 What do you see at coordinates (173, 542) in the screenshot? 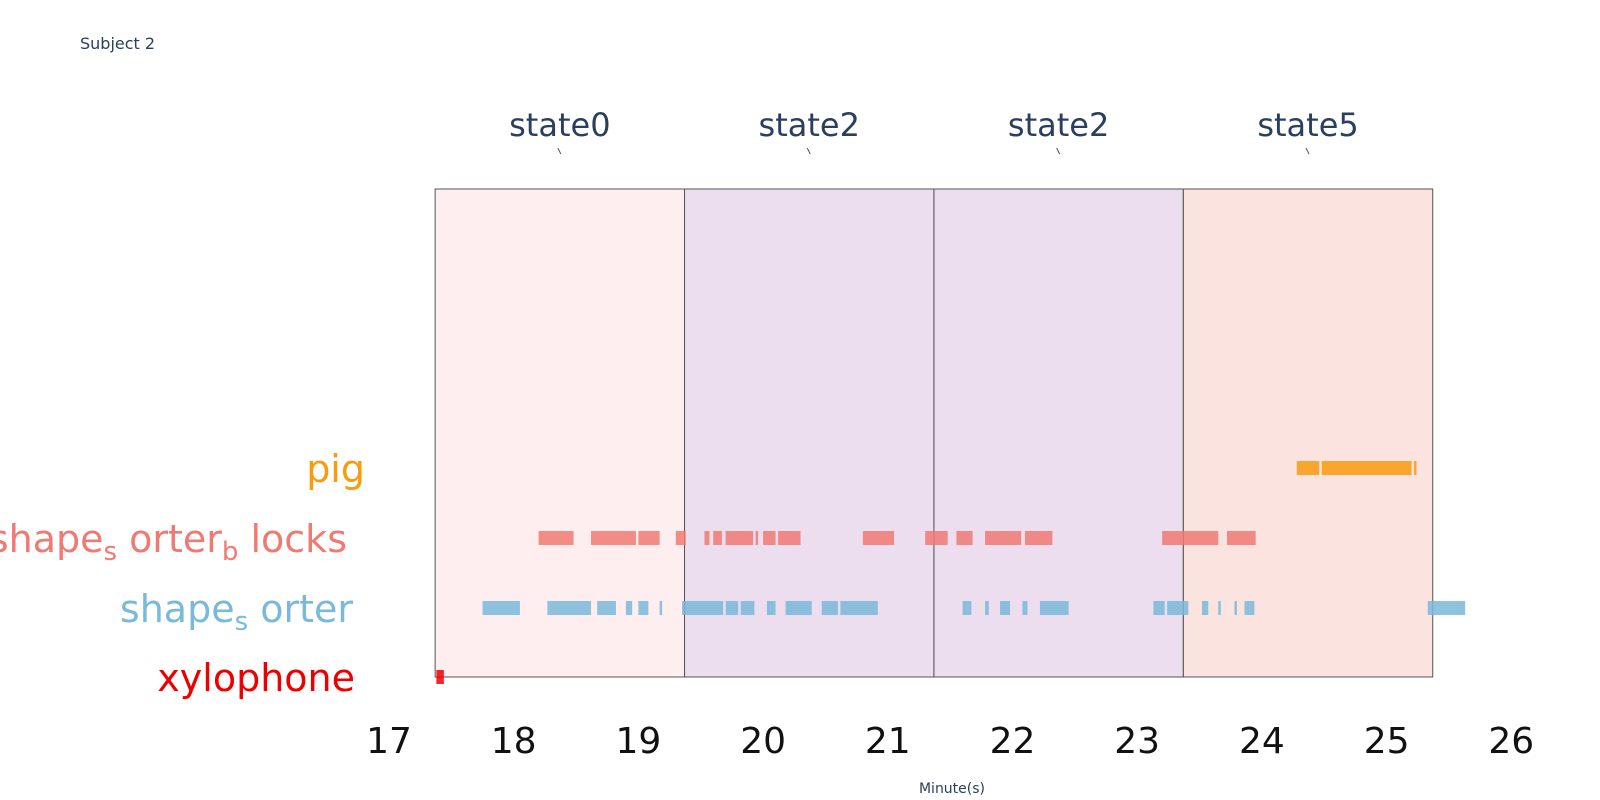
I see `row-label-shape_sorter_blocks: shapes orterb locks` at bounding box center [173, 542].